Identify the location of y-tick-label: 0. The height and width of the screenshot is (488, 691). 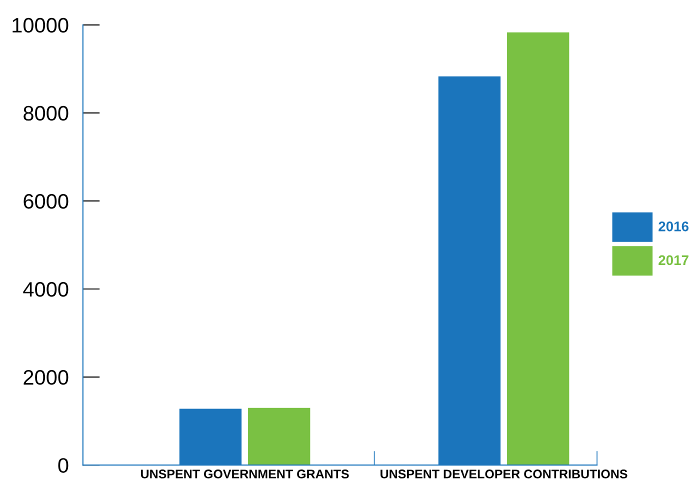
(63, 465).